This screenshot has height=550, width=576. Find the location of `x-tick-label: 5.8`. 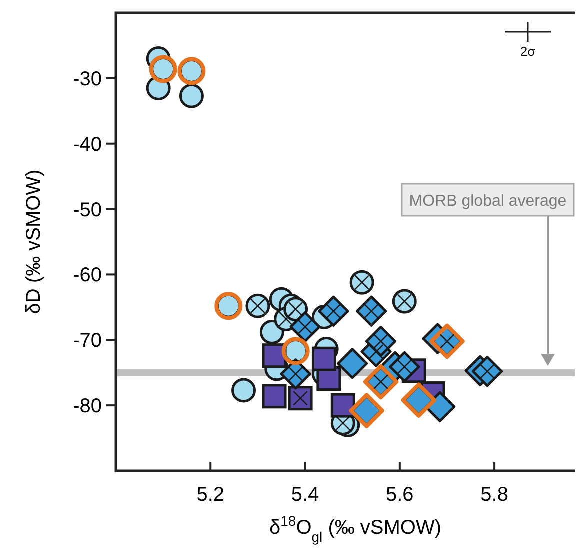

x-tick-label: 5.8 is located at coordinates (494, 495).